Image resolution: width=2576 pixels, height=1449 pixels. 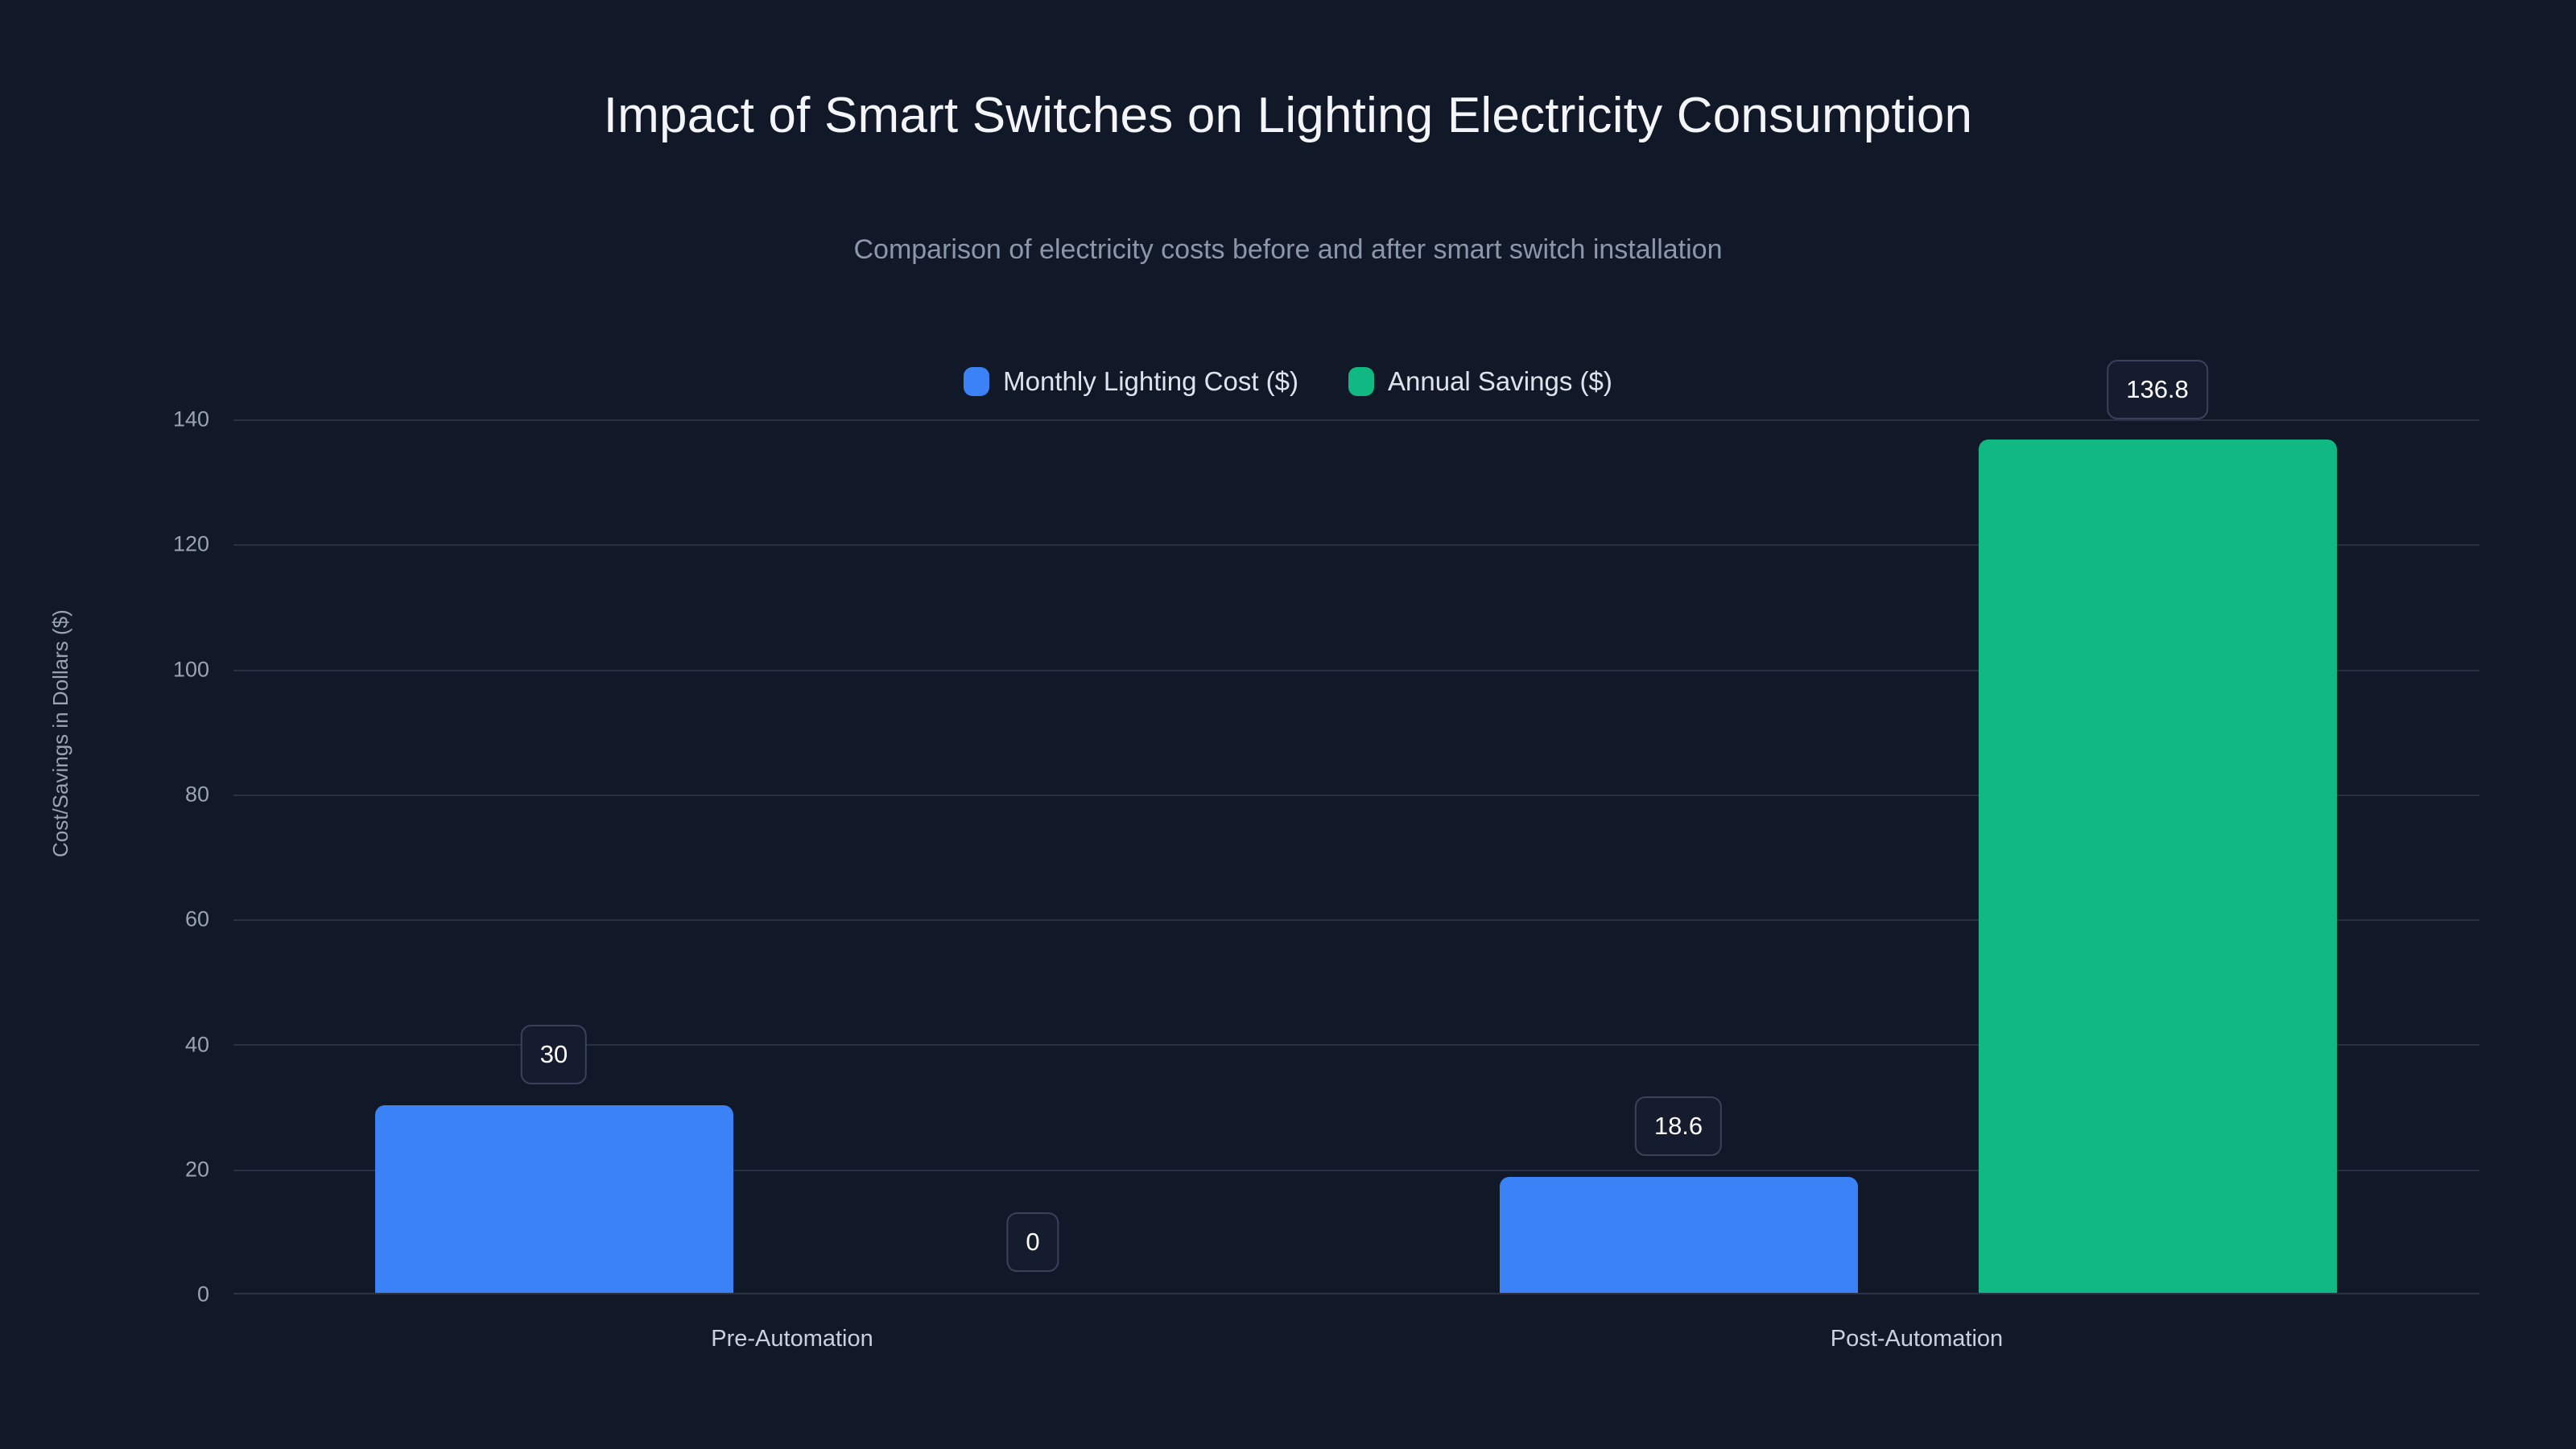 What do you see at coordinates (1500, 381) in the screenshot?
I see `legend-item-label: Annual Savings ($)` at bounding box center [1500, 381].